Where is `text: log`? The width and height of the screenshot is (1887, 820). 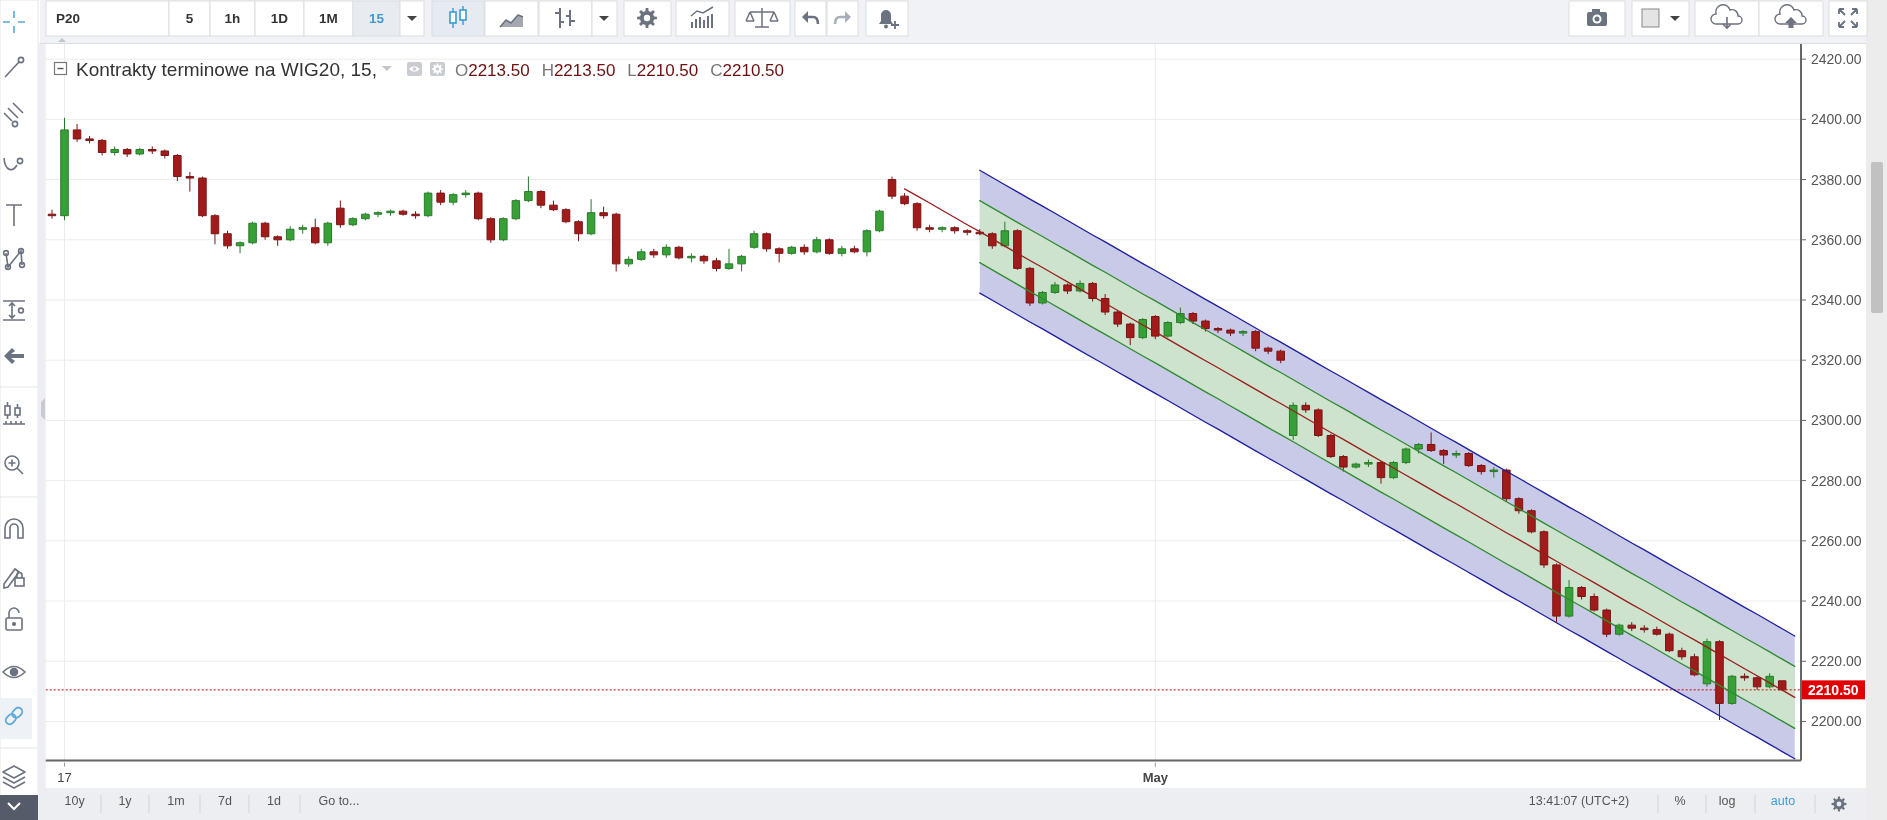
text: log is located at coordinates (1727, 801).